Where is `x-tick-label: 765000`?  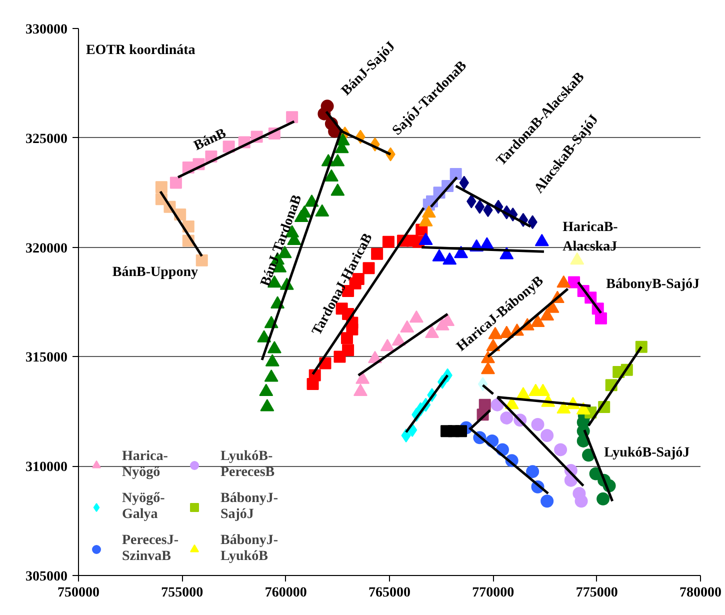 x-tick-label: 765000 is located at coordinates (389, 593).